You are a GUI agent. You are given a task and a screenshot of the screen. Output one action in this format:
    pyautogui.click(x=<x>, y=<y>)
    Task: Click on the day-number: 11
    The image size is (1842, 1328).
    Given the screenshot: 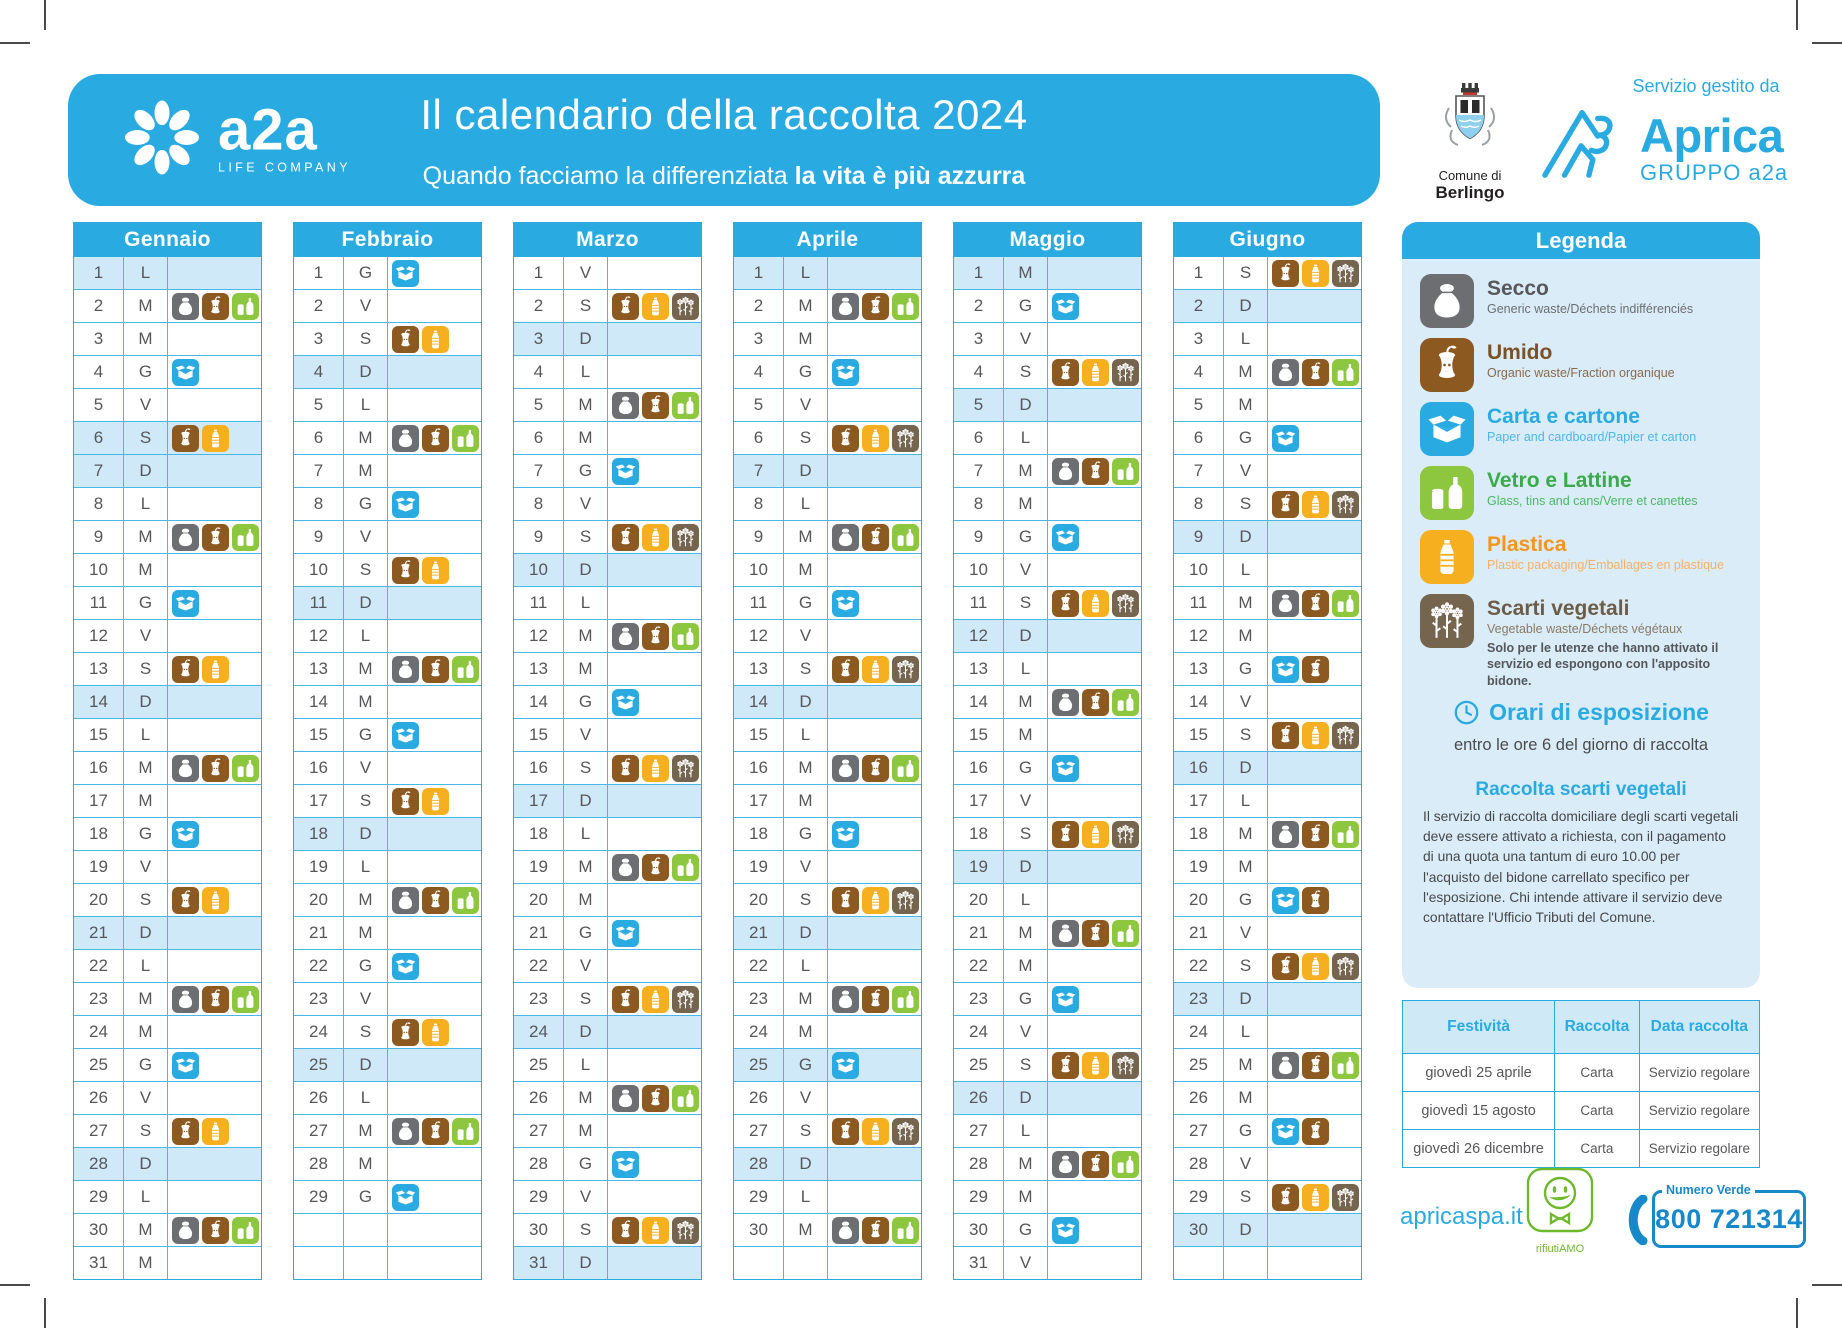 What is the action you would take?
    pyautogui.click(x=99, y=603)
    